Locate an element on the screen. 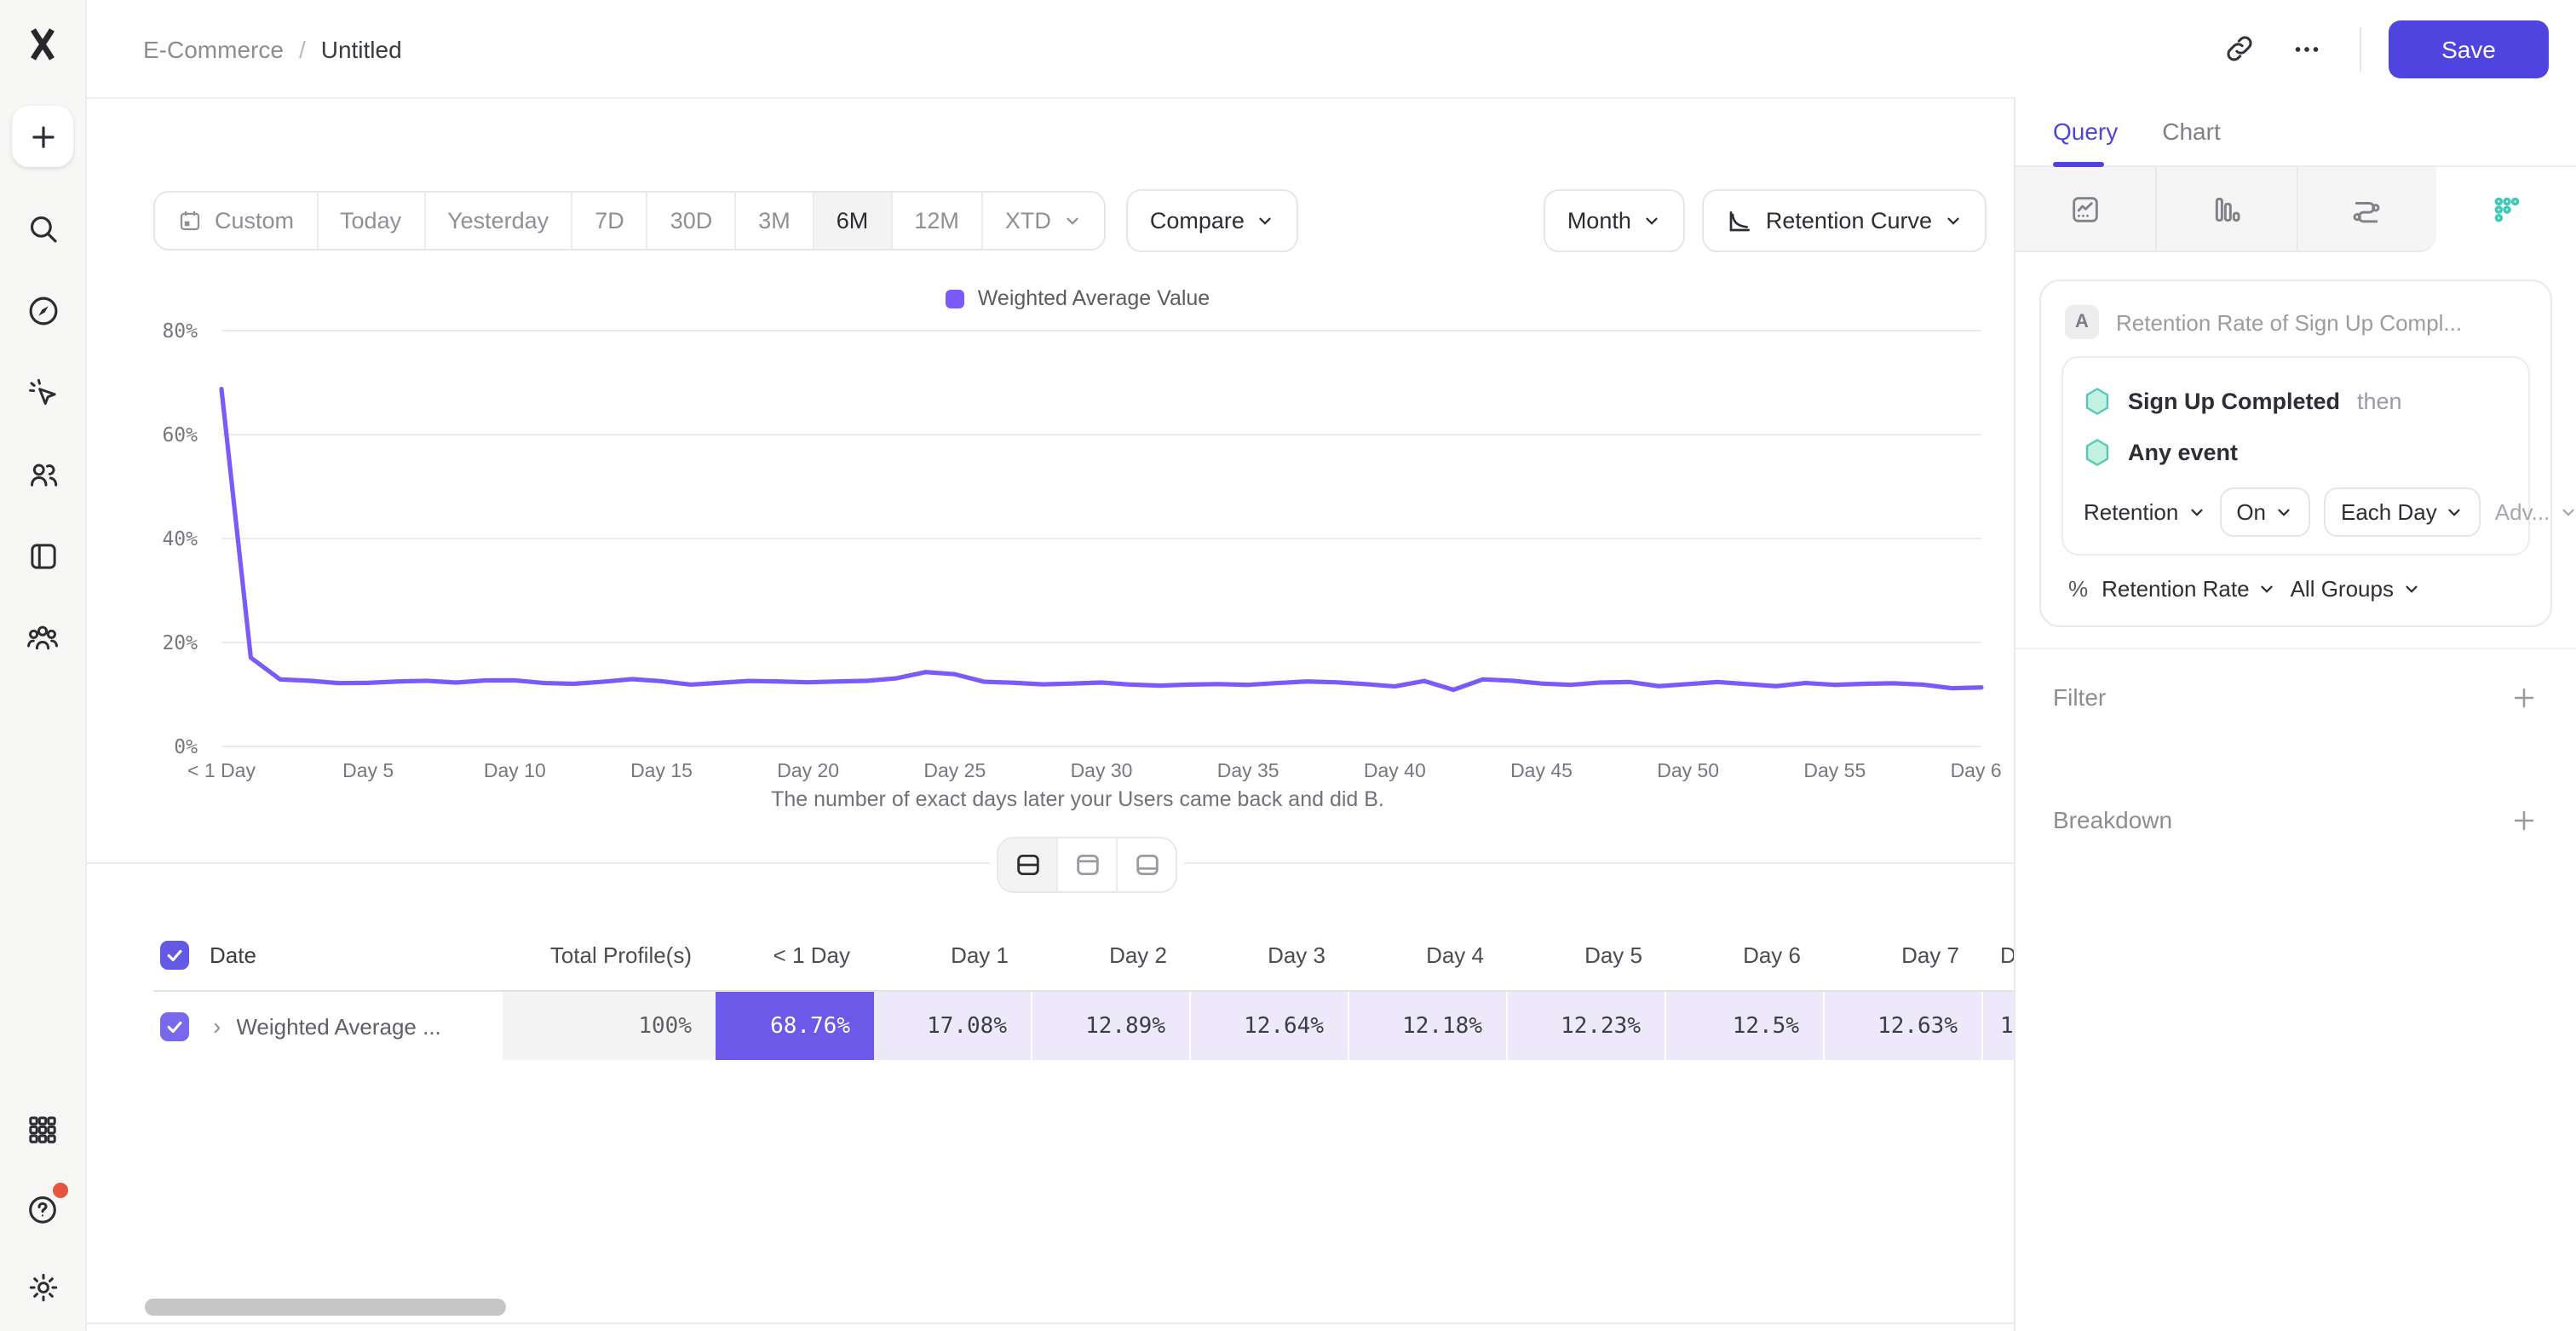 Image resolution: width=2576 pixels, height=1331 pixels. explore-compass-icon is located at coordinates (43, 310).